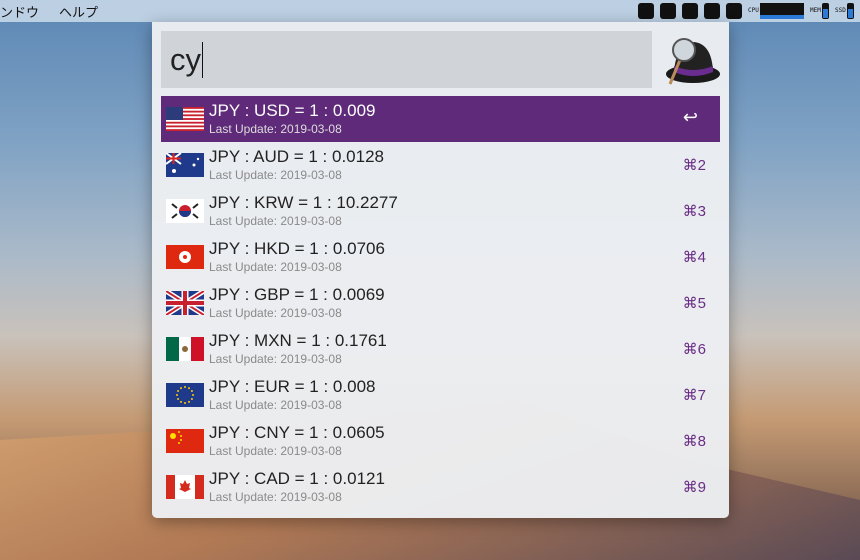  What do you see at coordinates (298, 340) in the screenshot?
I see `result-title: JPY : MXN = 1 : 0.1761` at bounding box center [298, 340].